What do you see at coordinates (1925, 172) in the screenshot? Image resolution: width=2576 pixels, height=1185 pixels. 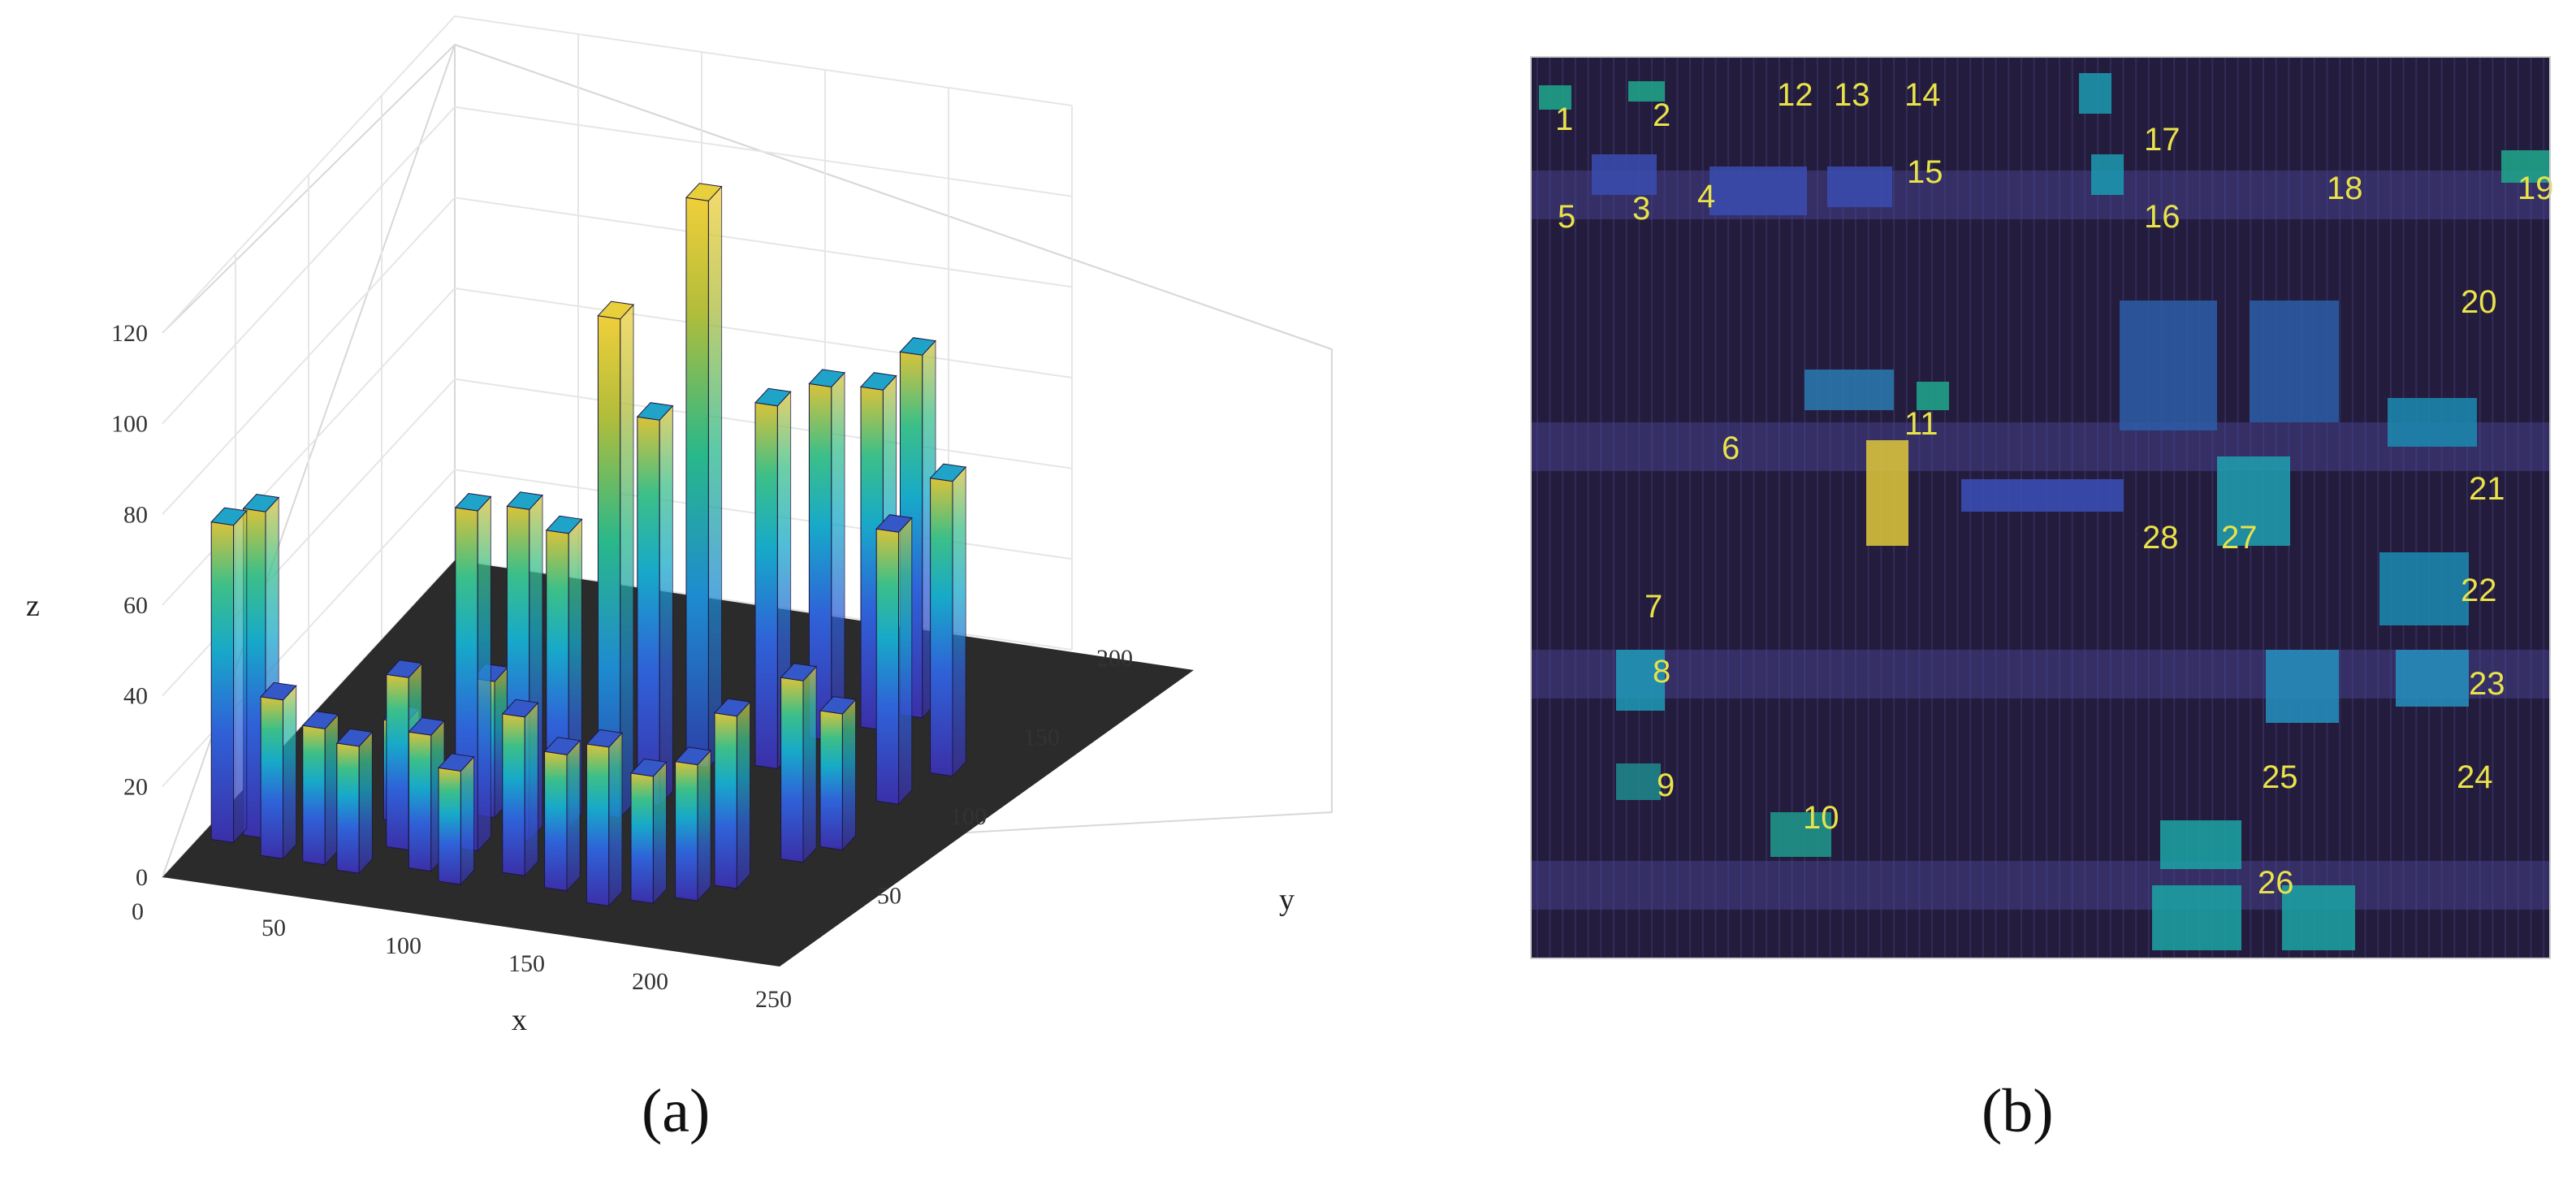 I see `heatmap-label: 15` at bounding box center [1925, 172].